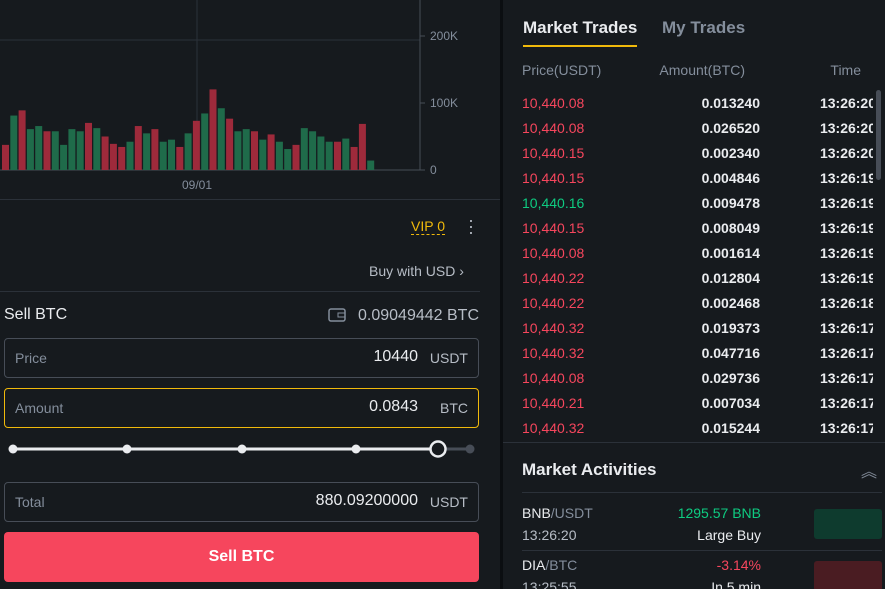 Image resolution: width=885 pixels, height=589 pixels. Describe the element at coordinates (471, 226) in the screenshot. I see `more-menu: · · ·` at that location.